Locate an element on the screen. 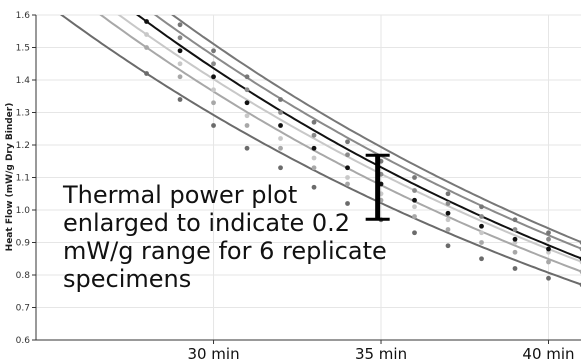  x-tick-label: 40 min is located at coordinates (548, 353).